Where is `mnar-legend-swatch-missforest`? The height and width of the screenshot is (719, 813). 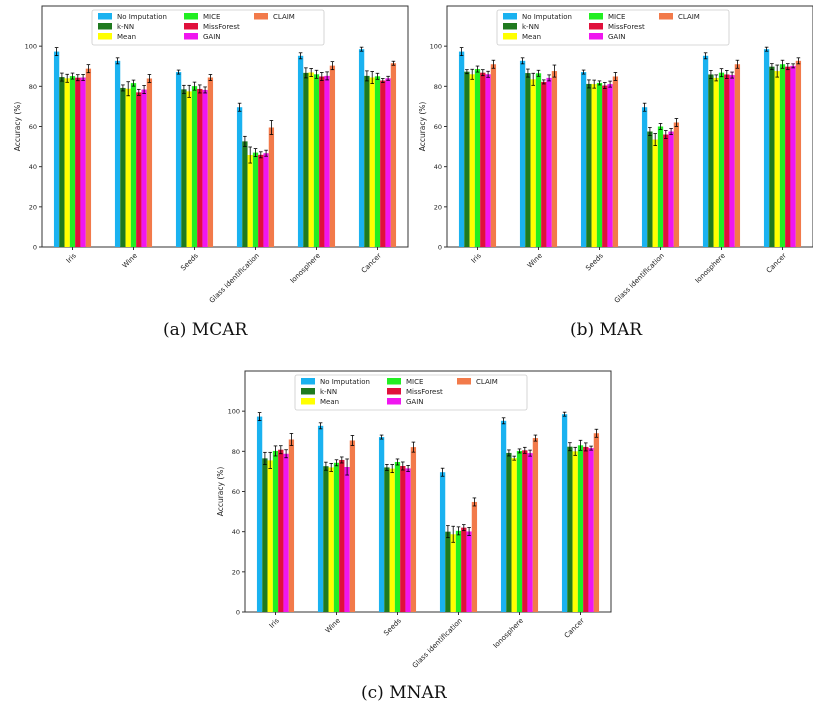
mnar-legend-swatch-missforest is located at coordinates (394, 391).